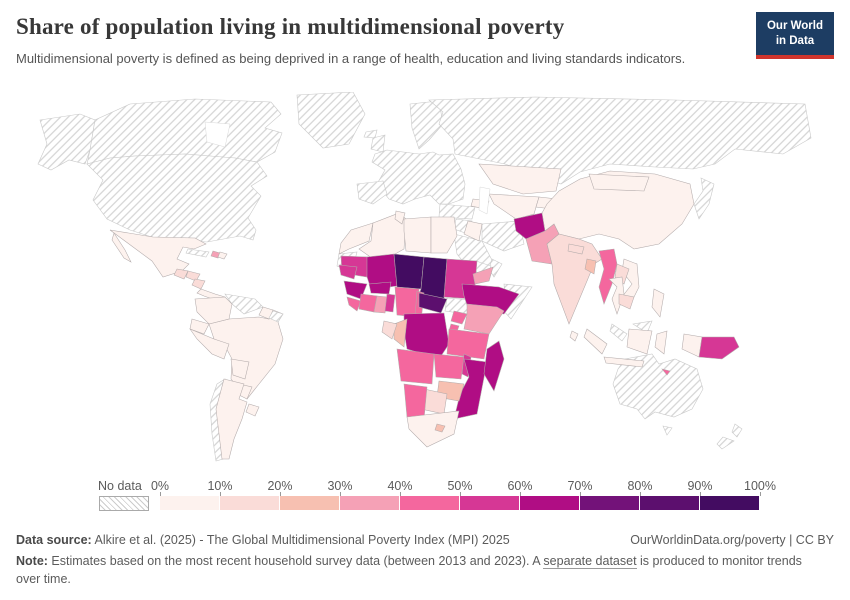 The image size is (850, 600). I want to click on country-benin, so click(390, 303).